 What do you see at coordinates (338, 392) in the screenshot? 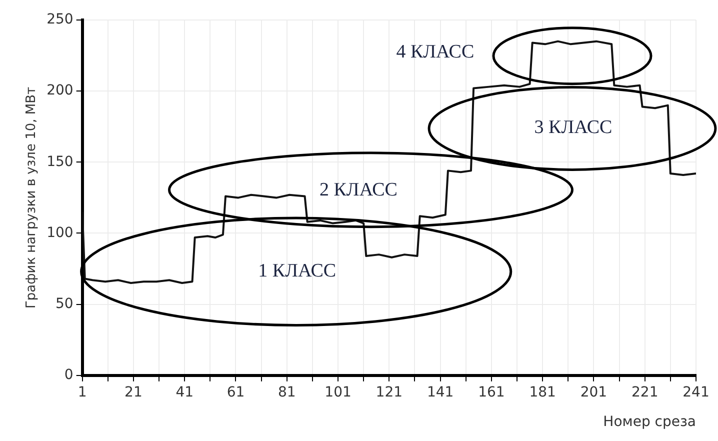
I see `x-tick-label: 101` at bounding box center [338, 392].